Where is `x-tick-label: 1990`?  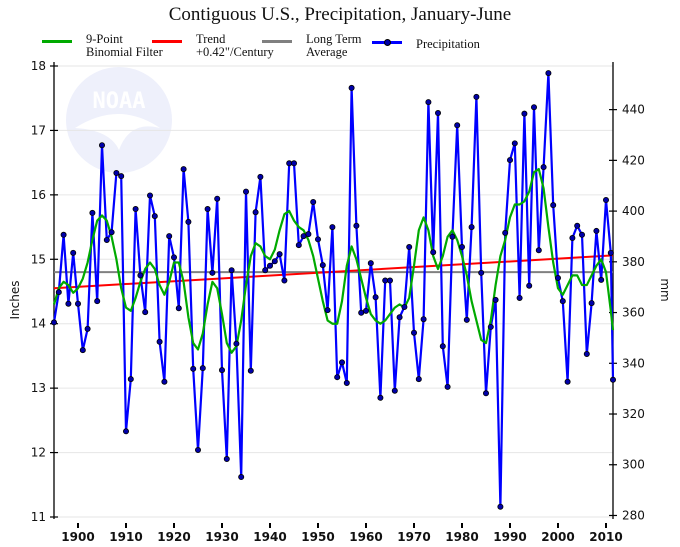
x-tick-label: 1990 is located at coordinates (509, 537).